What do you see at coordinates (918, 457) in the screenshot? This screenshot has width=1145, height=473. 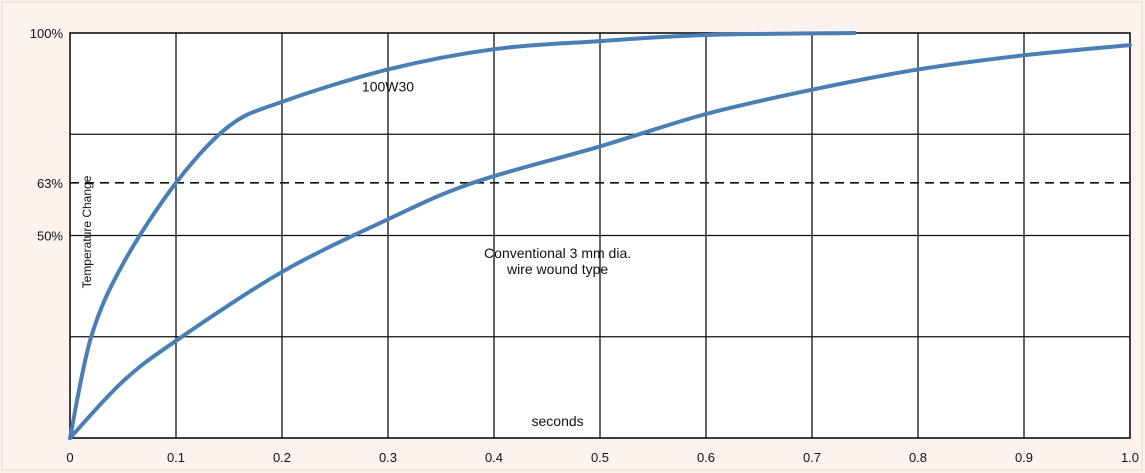 I see `x-tick-label: 0.8` at bounding box center [918, 457].